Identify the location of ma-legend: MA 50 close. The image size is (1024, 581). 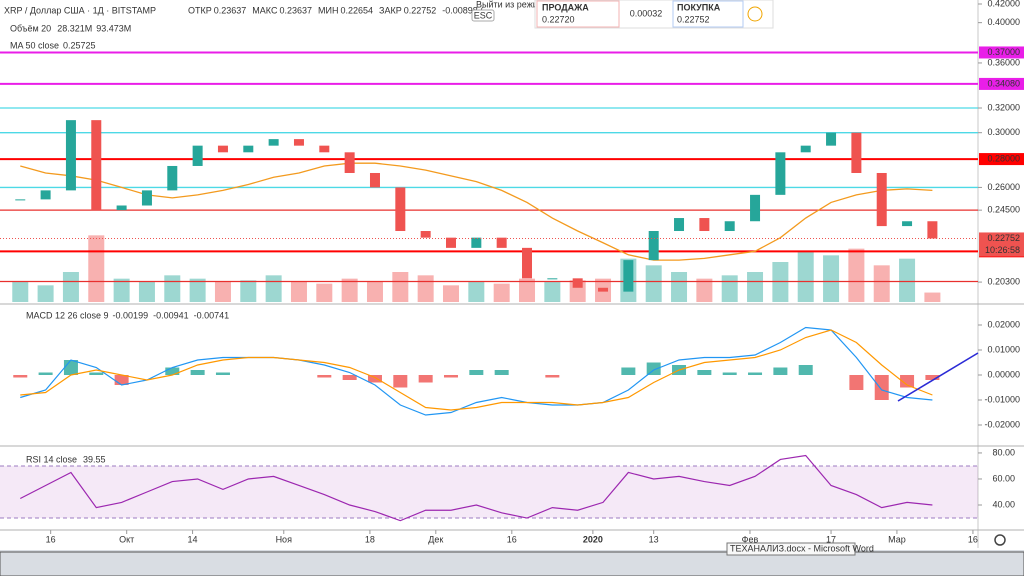
(34, 45).